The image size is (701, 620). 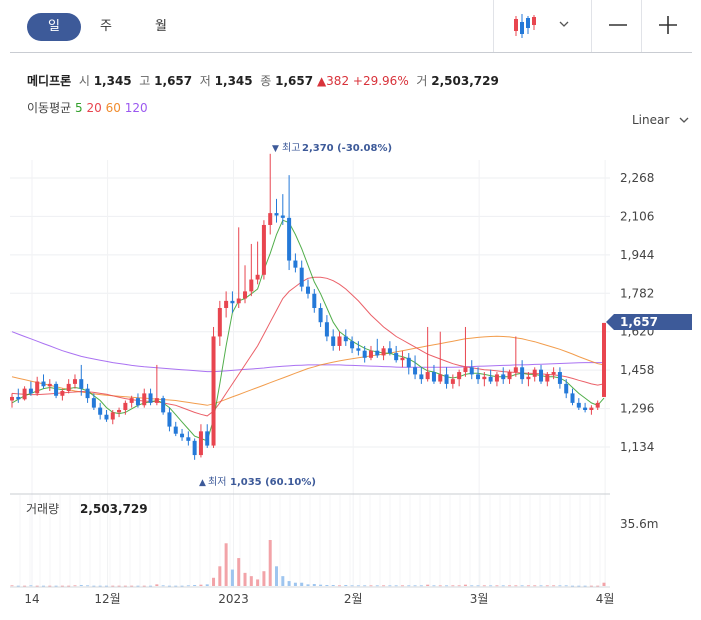 What do you see at coordinates (291, 148) in the screenshot?
I see `max-label: 최고` at bounding box center [291, 148].